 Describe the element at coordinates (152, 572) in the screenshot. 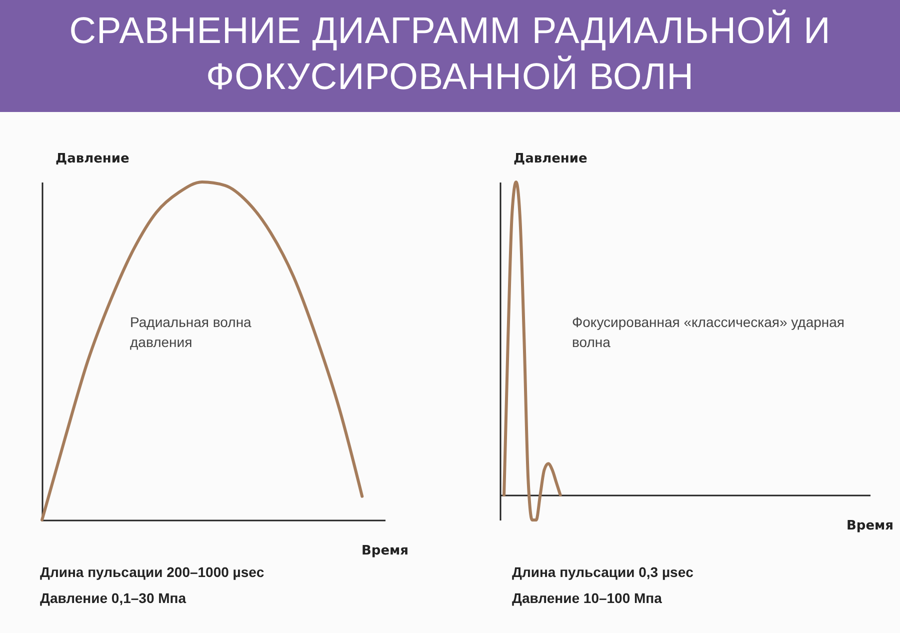

I see `text: Длина пульсации 200–1000 µsec` at that location.